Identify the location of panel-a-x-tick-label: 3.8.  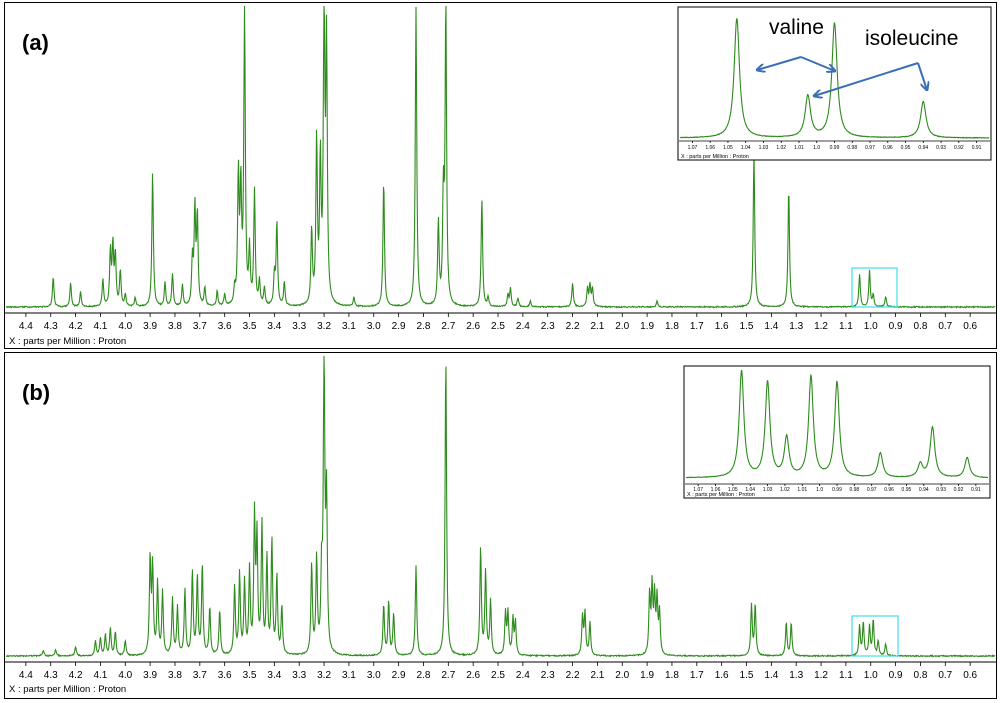
(175, 326).